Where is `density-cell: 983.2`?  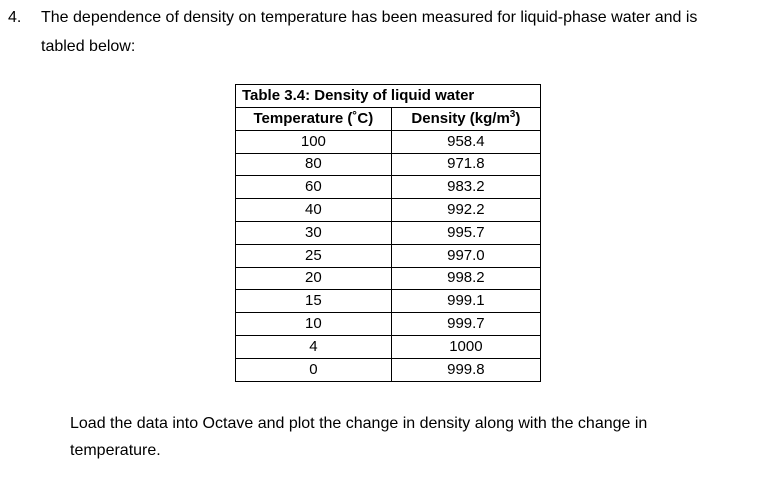
density-cell: 983.2 is located at coordinates (466, 187).